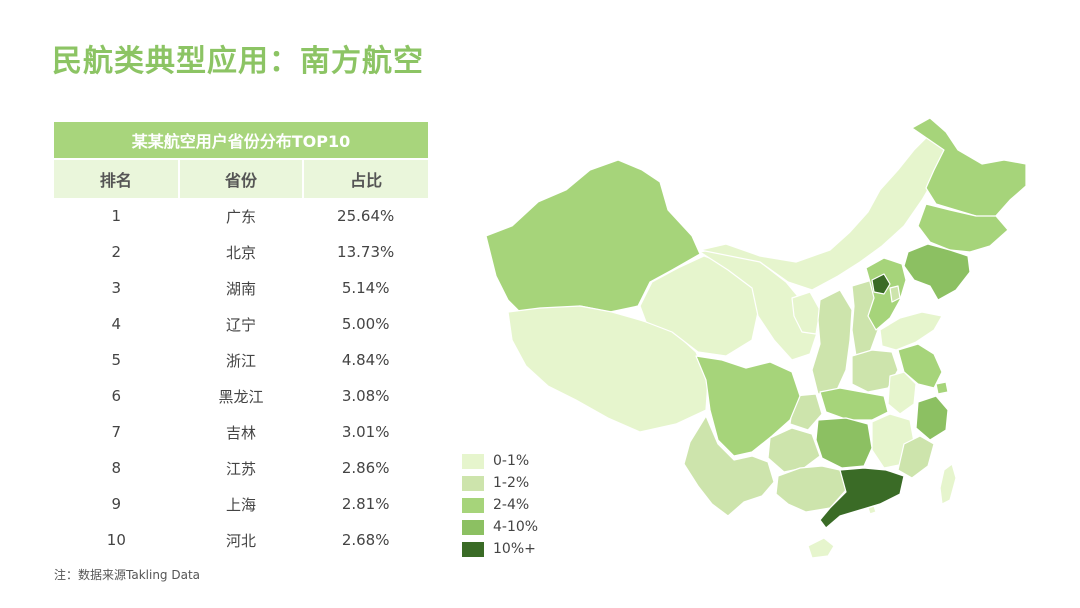 Image resolution: width=1080 pixels, height=608 pixels. Describe the element at coordinates (241, 178) in the screenshot. I see `column-header-province: 省份` at that location.